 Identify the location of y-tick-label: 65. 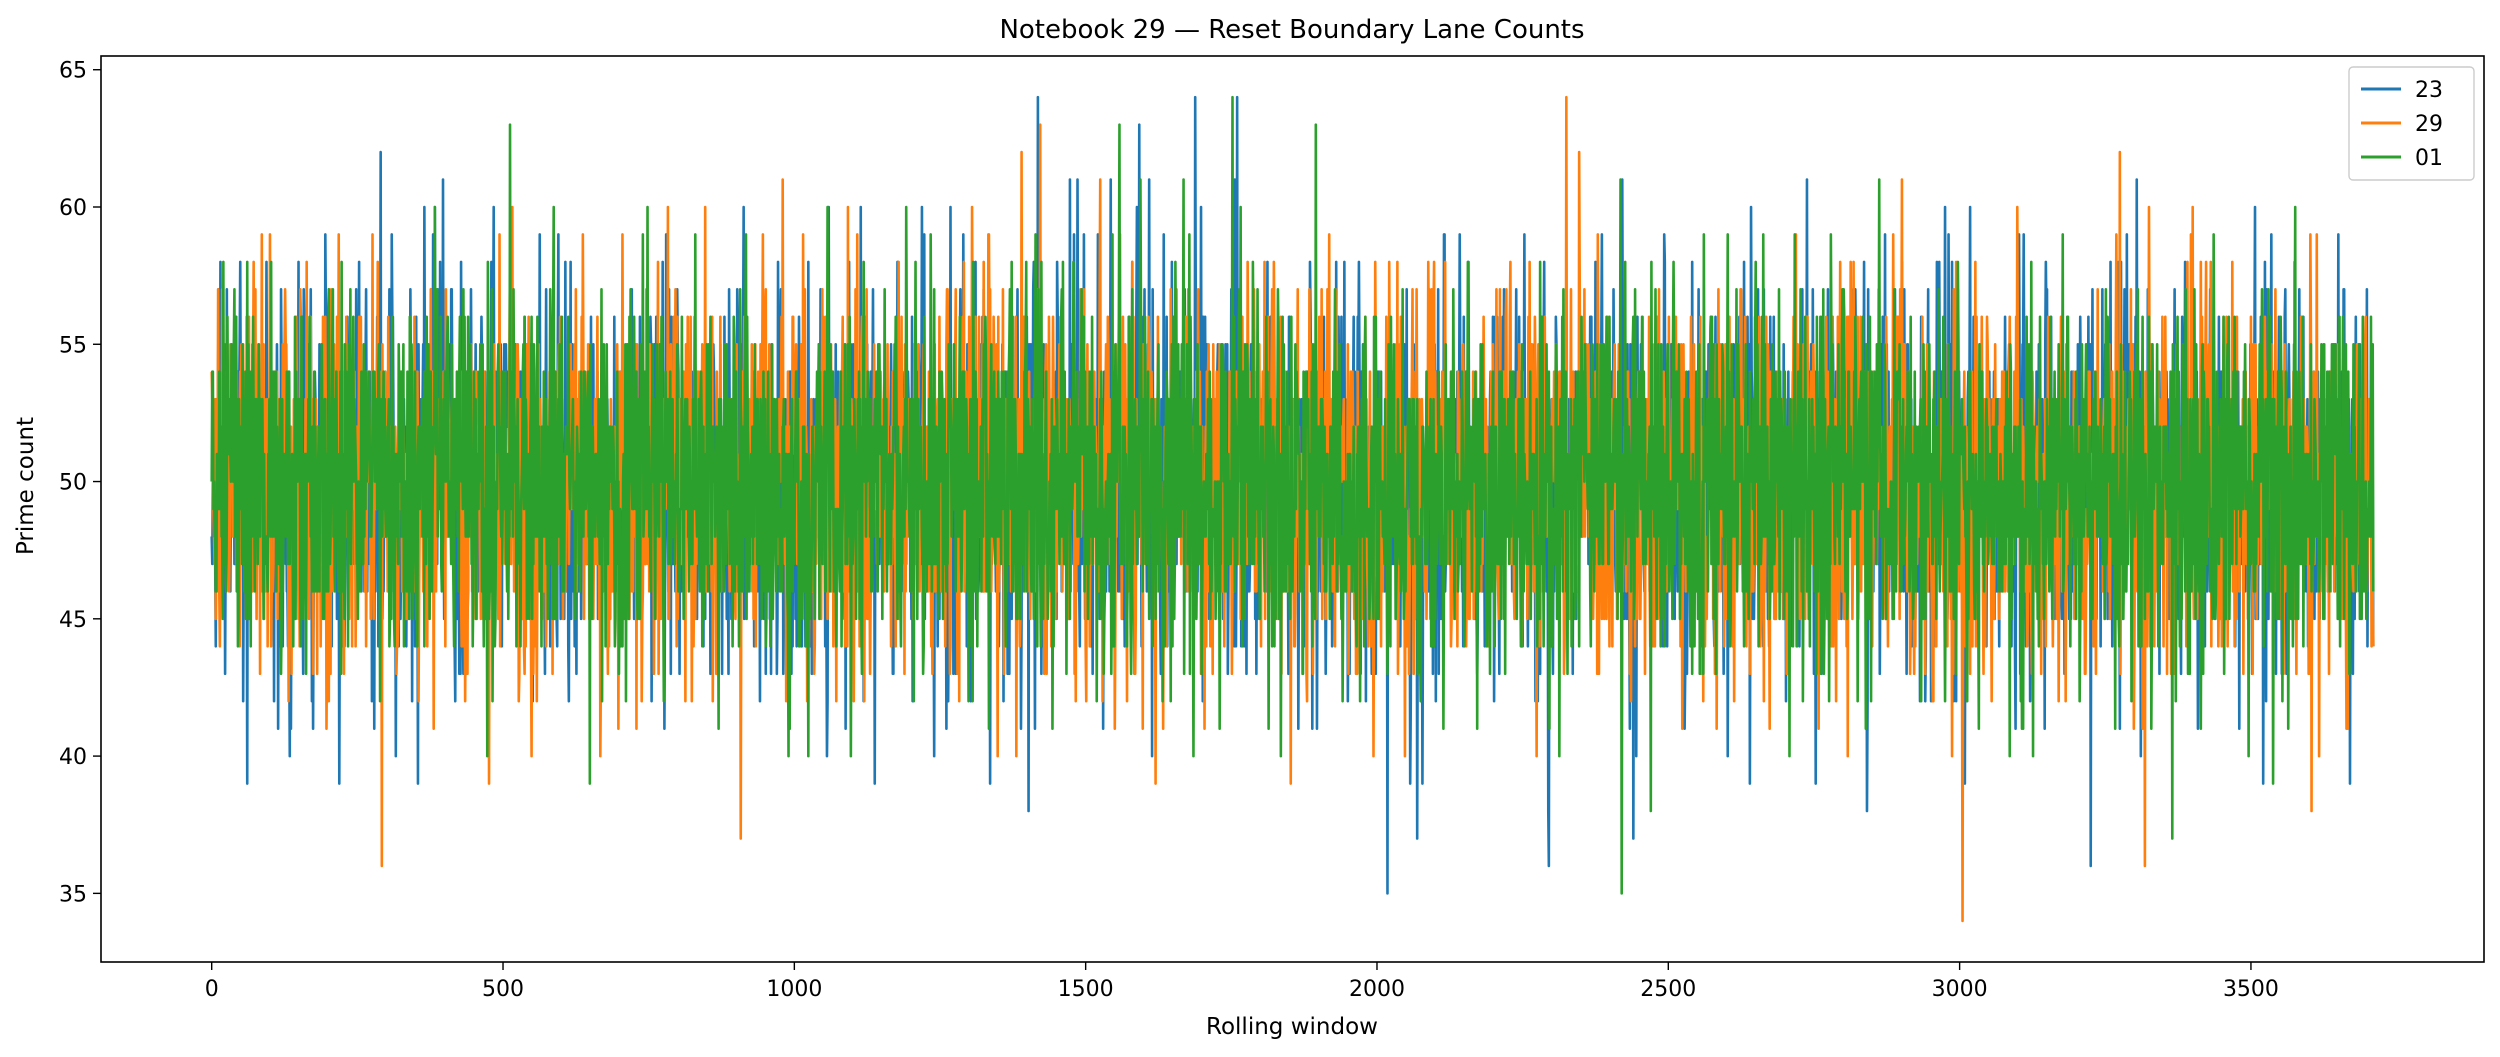
(73, 71).